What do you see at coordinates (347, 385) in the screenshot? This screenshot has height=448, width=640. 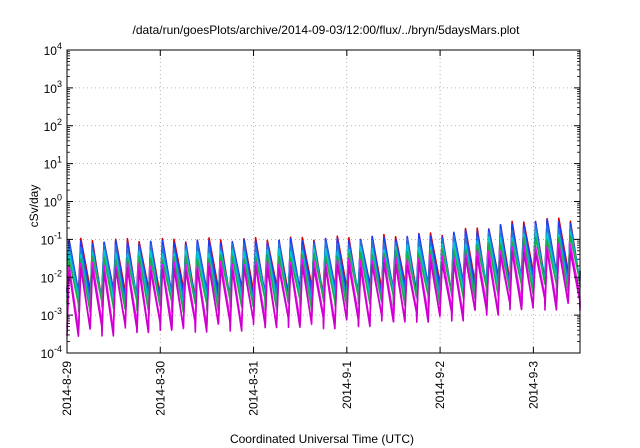 I see `x-tick-label: 2014-9-1` at bounding box center [347, 385].